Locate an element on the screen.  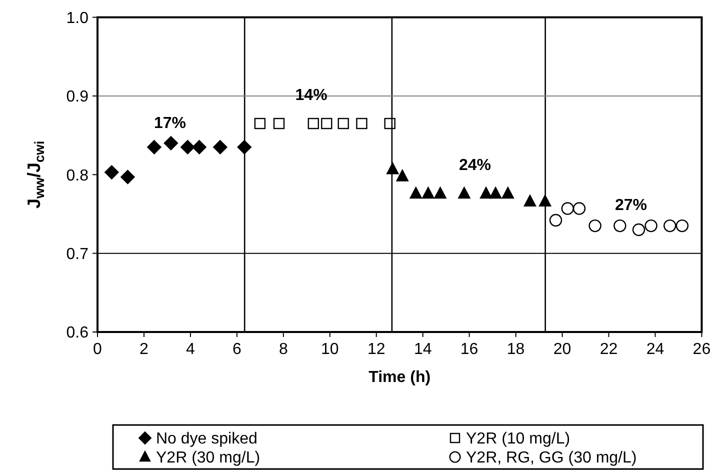
x-tick-label: 8 is located at coordinates (283, 349).